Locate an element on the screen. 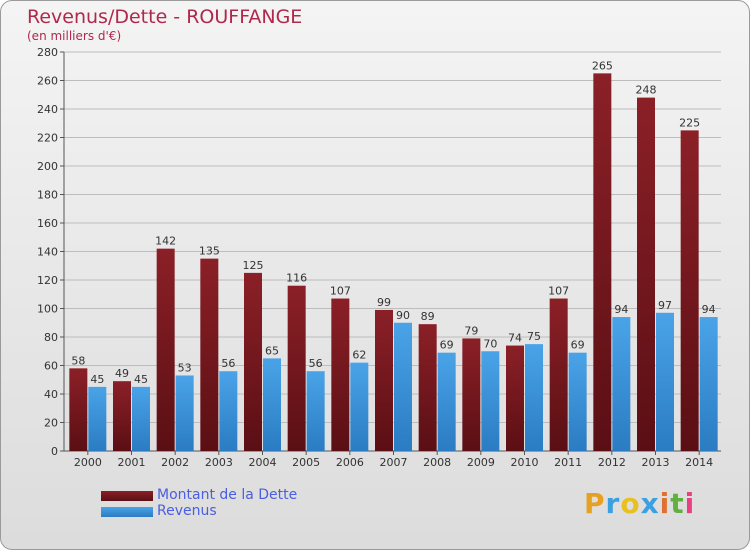 The width and height of the screenshot is (750, 550). y-tick-label: 20 is located at coordinates (51, 423).